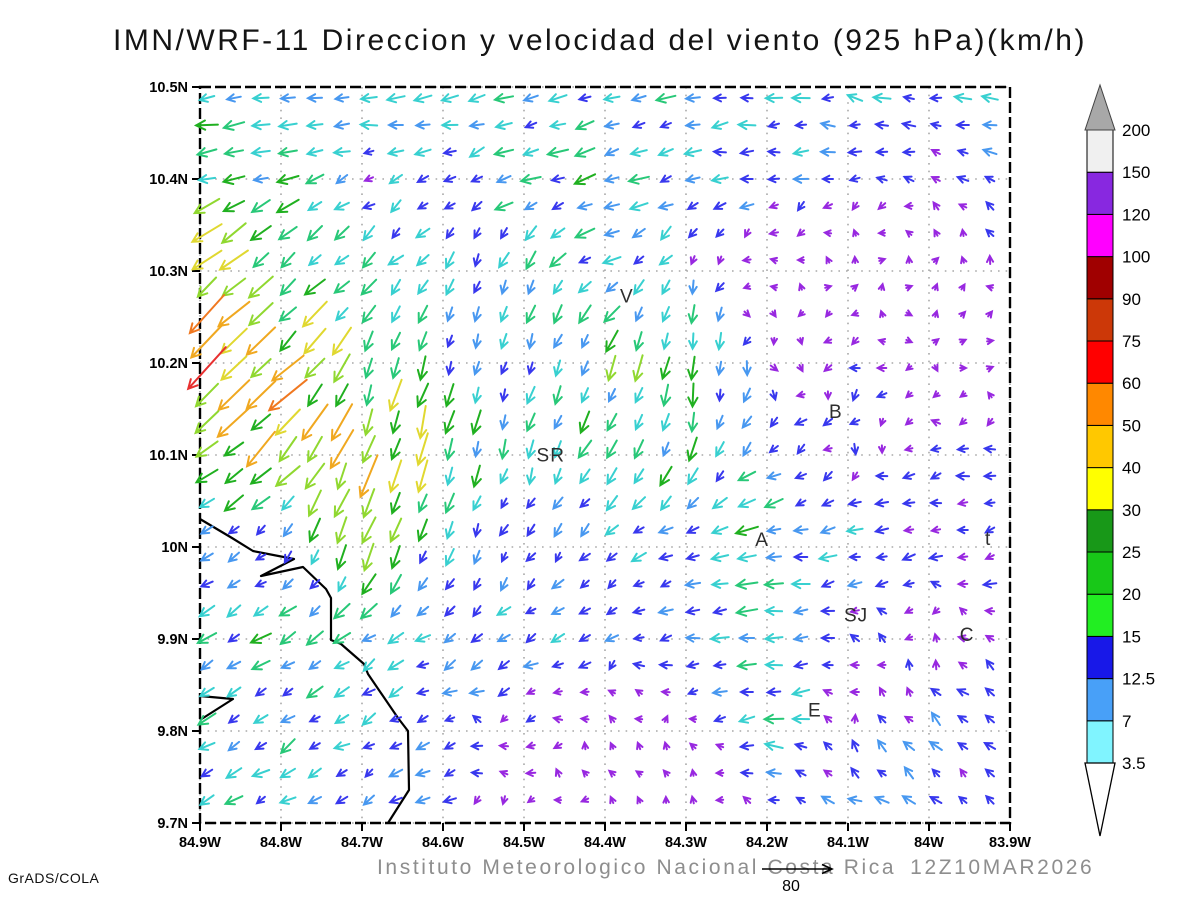  Describe the element at coordinates (281, 843) in the screenshot. I see `lon-tick-label: 84.8W` at that location.